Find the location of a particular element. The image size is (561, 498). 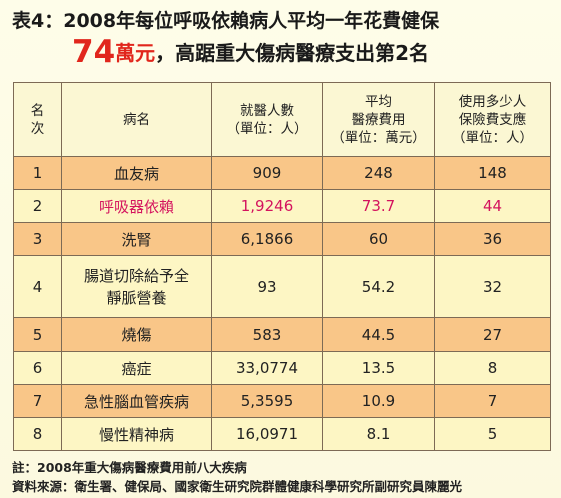

cell-disease: 慢性精神病 is located at coordinates (136, 434).